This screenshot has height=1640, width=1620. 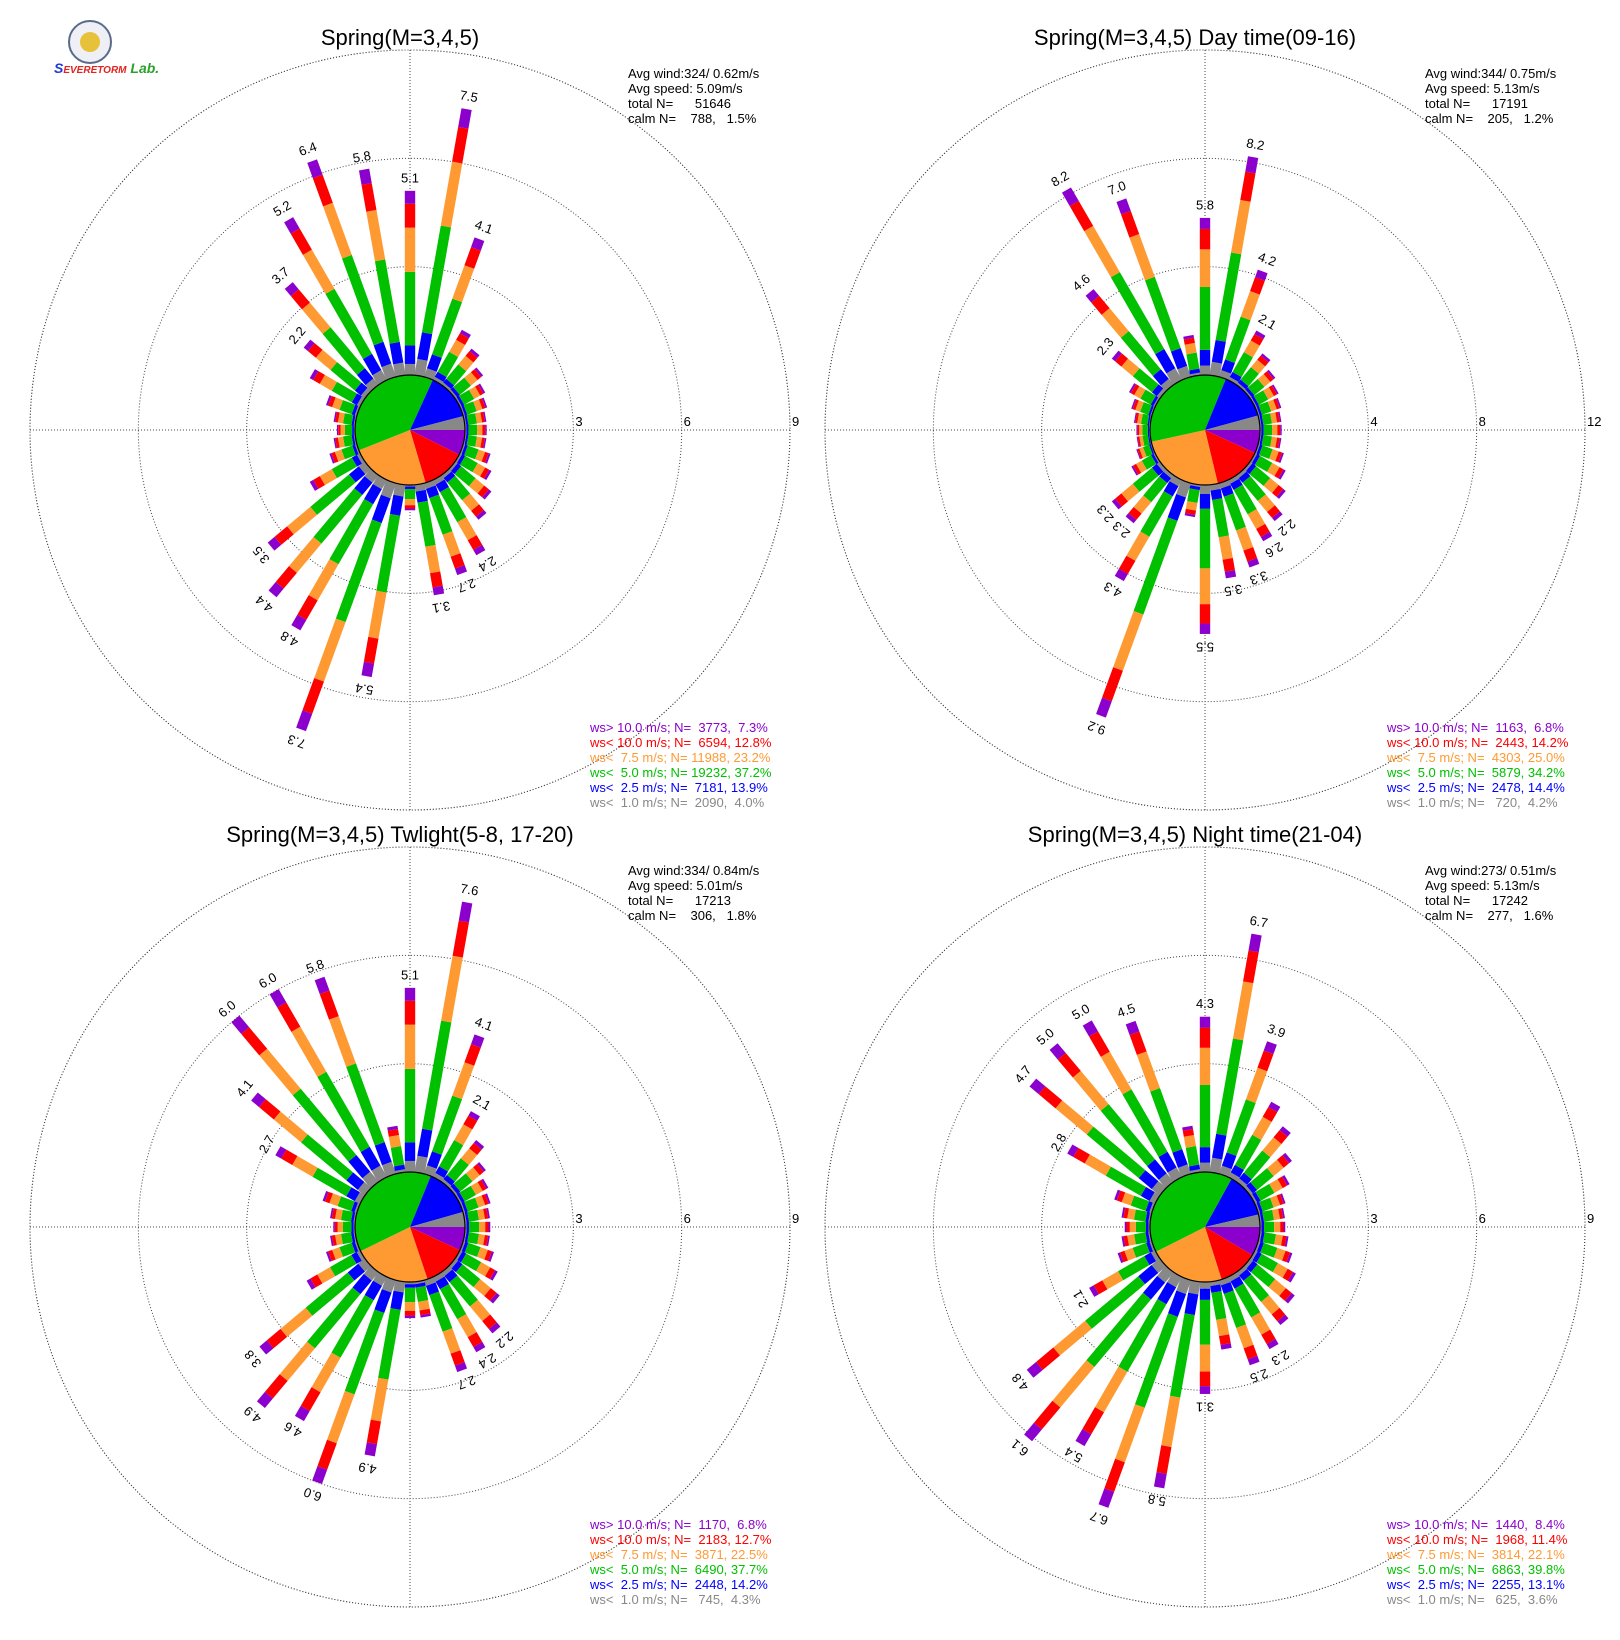 I want to click on windrose-bar-label: 3.1, so click(x=441, y=607).